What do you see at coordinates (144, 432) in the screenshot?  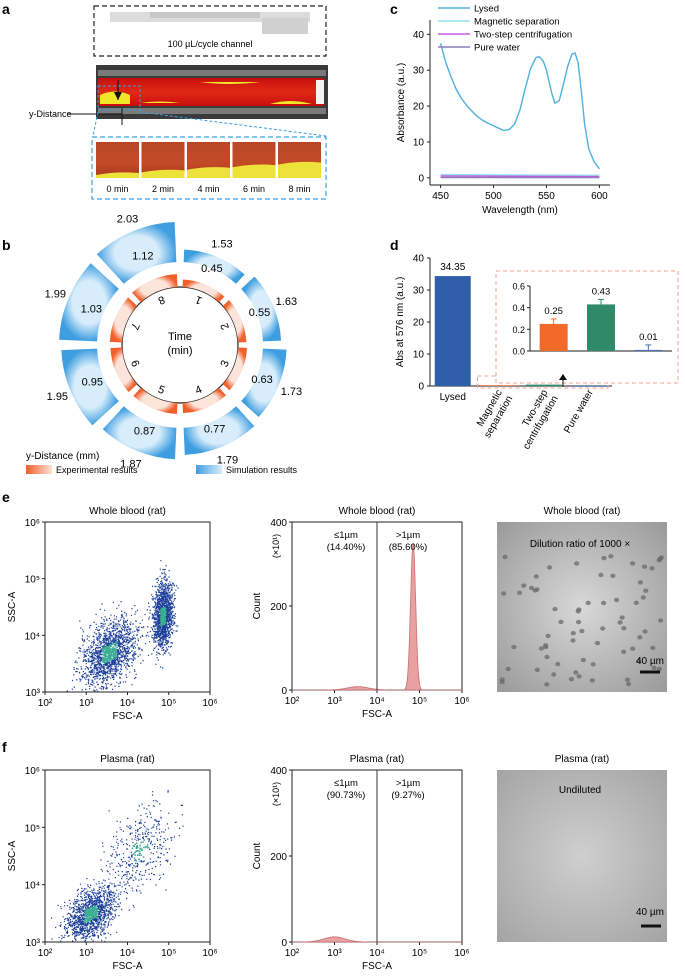 I see `experimental-value: 0.87` at bounding box center [144, 432].